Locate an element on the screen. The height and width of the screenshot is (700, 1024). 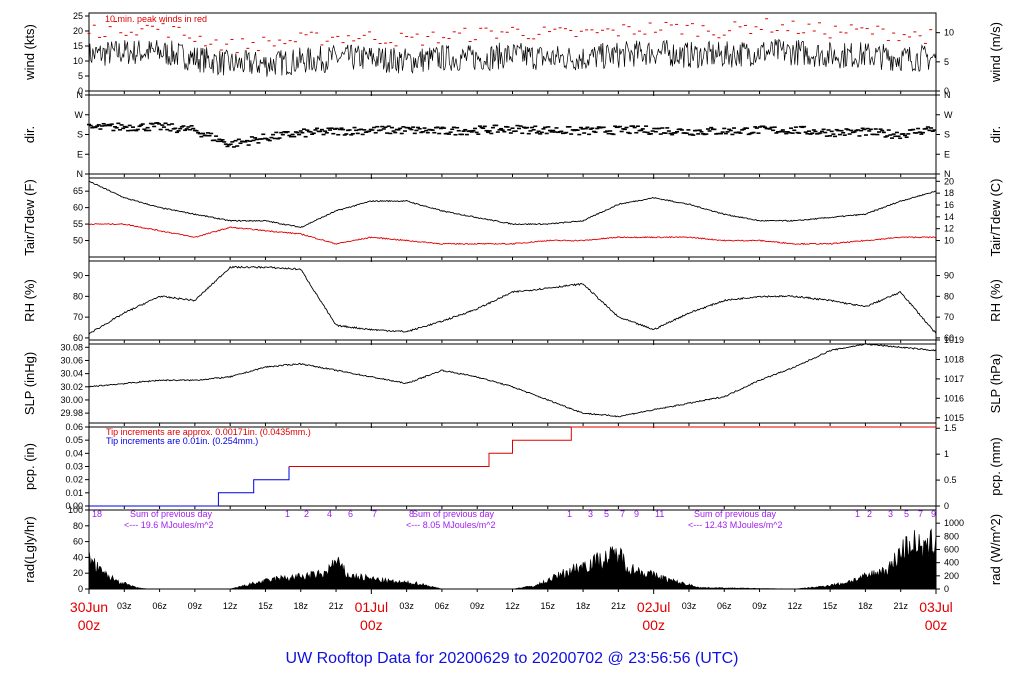
hour-marker: 5 is located at coordinates (606, 514).